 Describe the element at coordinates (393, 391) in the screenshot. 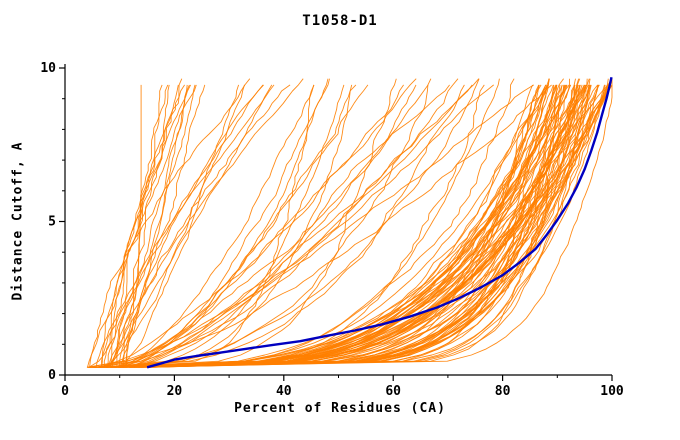

I see `x-tick-label: 60` at that location.